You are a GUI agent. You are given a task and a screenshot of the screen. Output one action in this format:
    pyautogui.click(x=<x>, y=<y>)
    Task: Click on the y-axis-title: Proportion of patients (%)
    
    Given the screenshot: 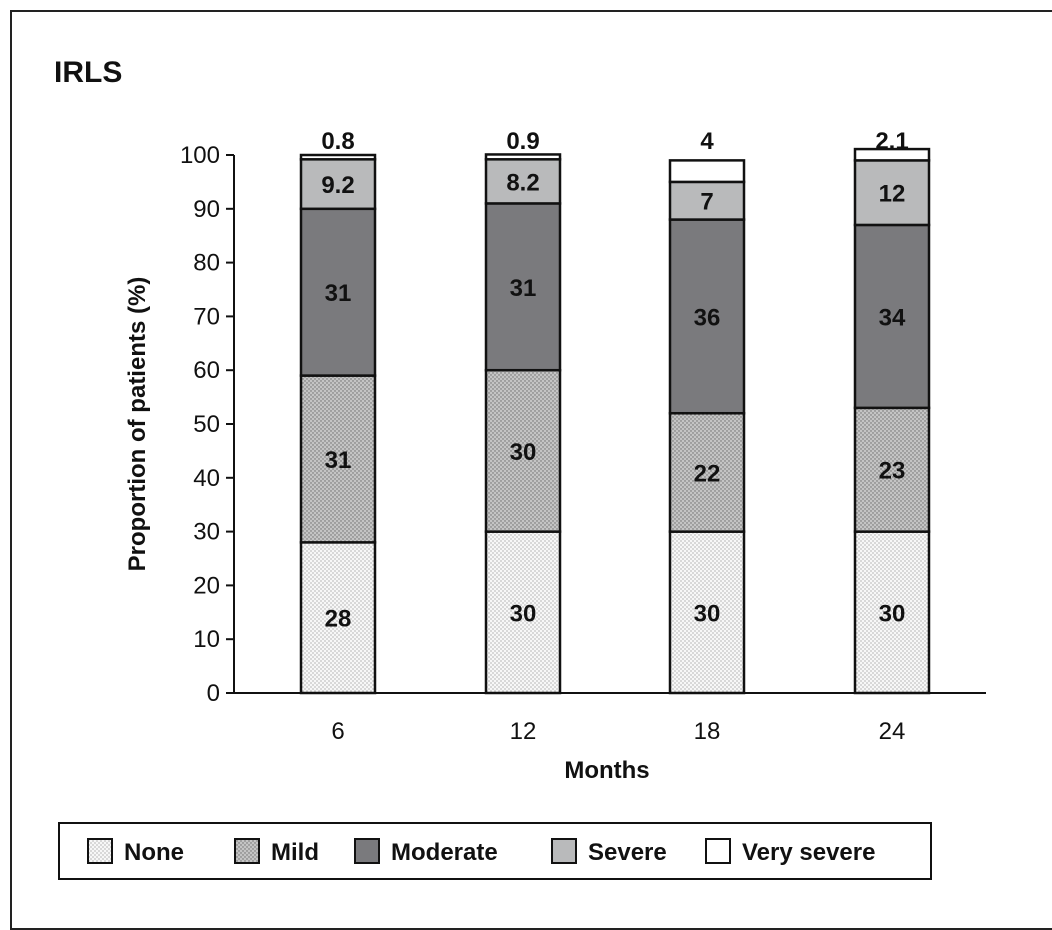 What is the action you would take?
    pyautogui.click(x=137, y=424)
    